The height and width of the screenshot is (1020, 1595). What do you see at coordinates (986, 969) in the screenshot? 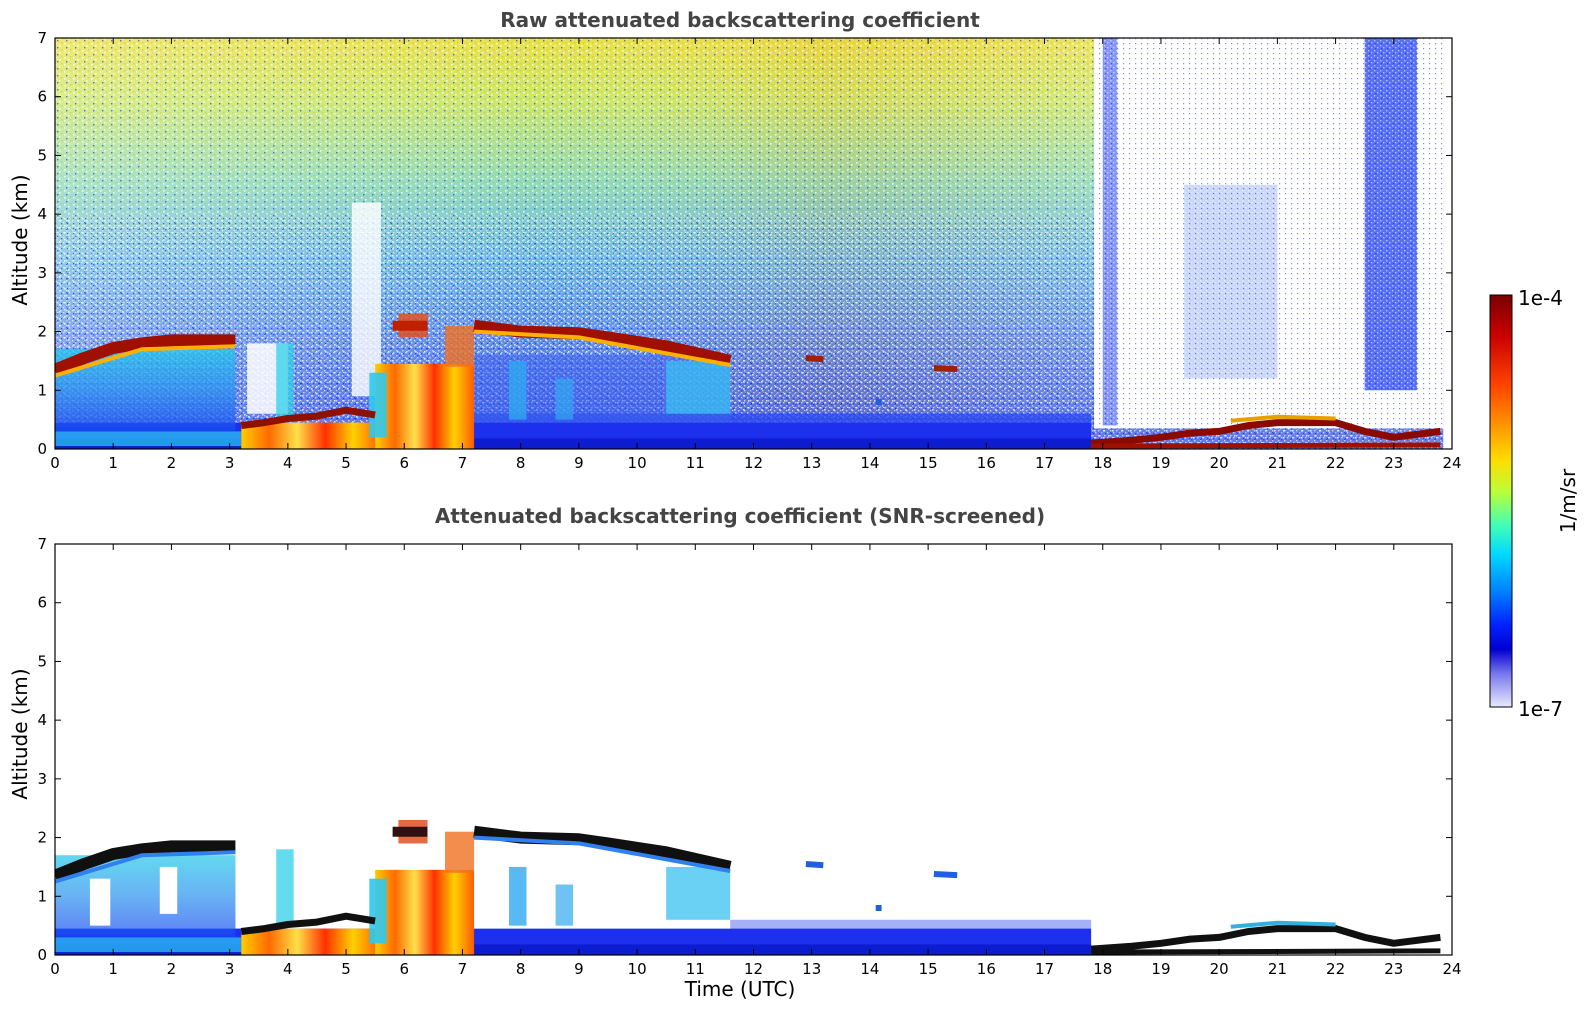
I see `bottom-x-tick-label: 16` at bounding box center [986, 969].